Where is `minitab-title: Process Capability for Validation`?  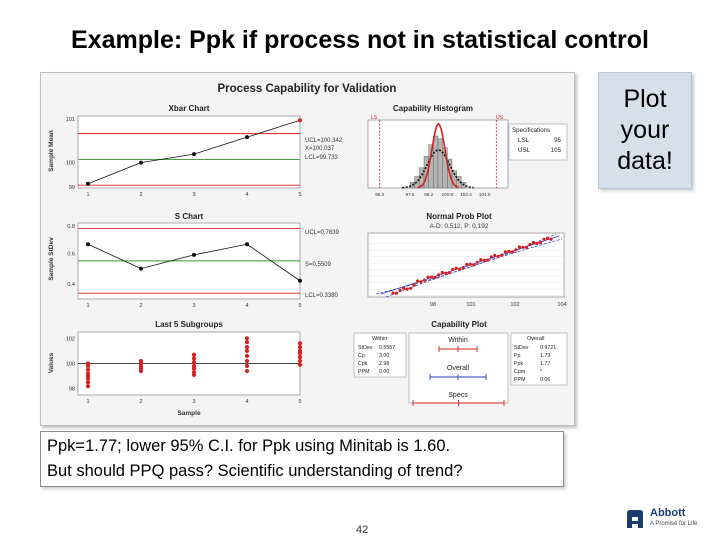
minitab-title: Process Capability for Validation is located at coordinates (307, 89).